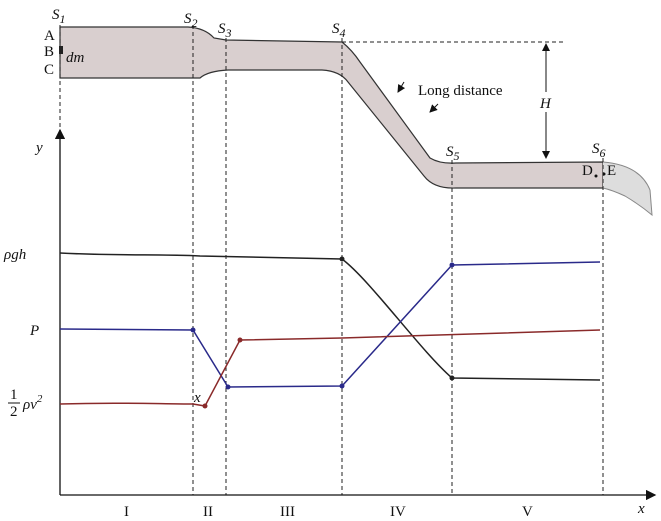 The width and height of the screenshot is (661, 521). I want to click on region-label: IV, so click(398, 512).